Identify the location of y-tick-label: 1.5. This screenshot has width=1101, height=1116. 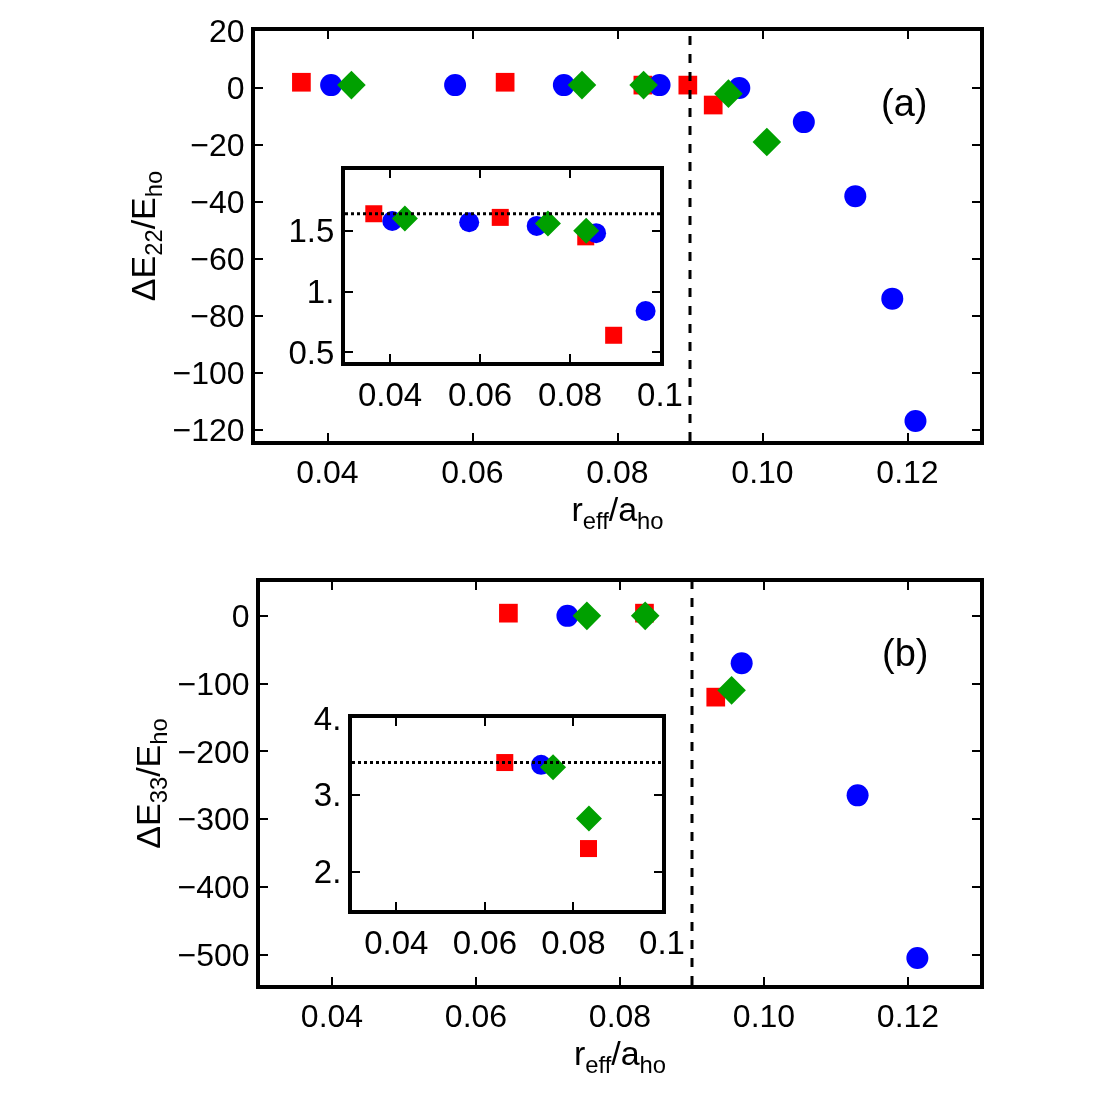
(311, 231).